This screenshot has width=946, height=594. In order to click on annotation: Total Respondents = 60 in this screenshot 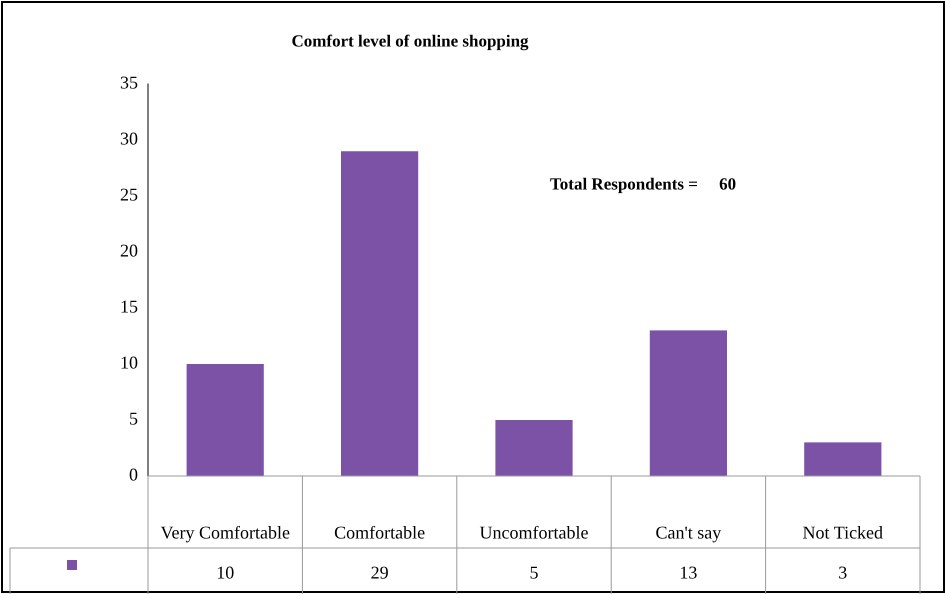, I will do `click(643, 184)`.